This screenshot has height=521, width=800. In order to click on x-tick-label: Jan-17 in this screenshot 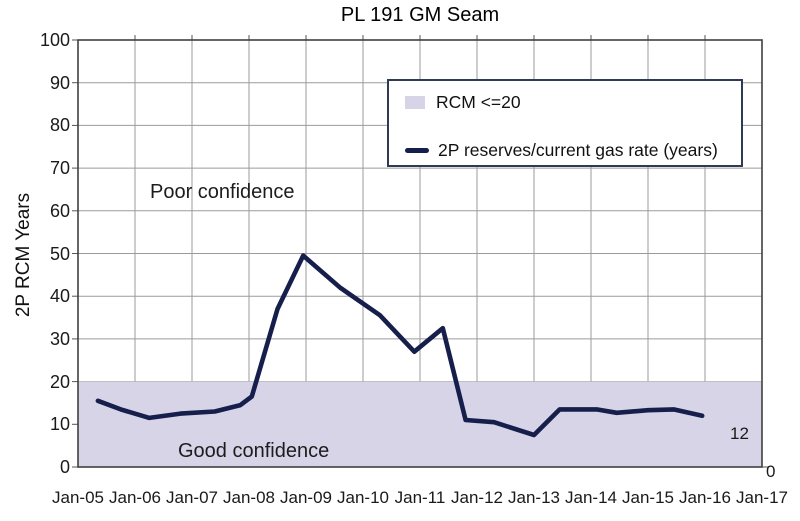, I will do `click(762, 497)`.